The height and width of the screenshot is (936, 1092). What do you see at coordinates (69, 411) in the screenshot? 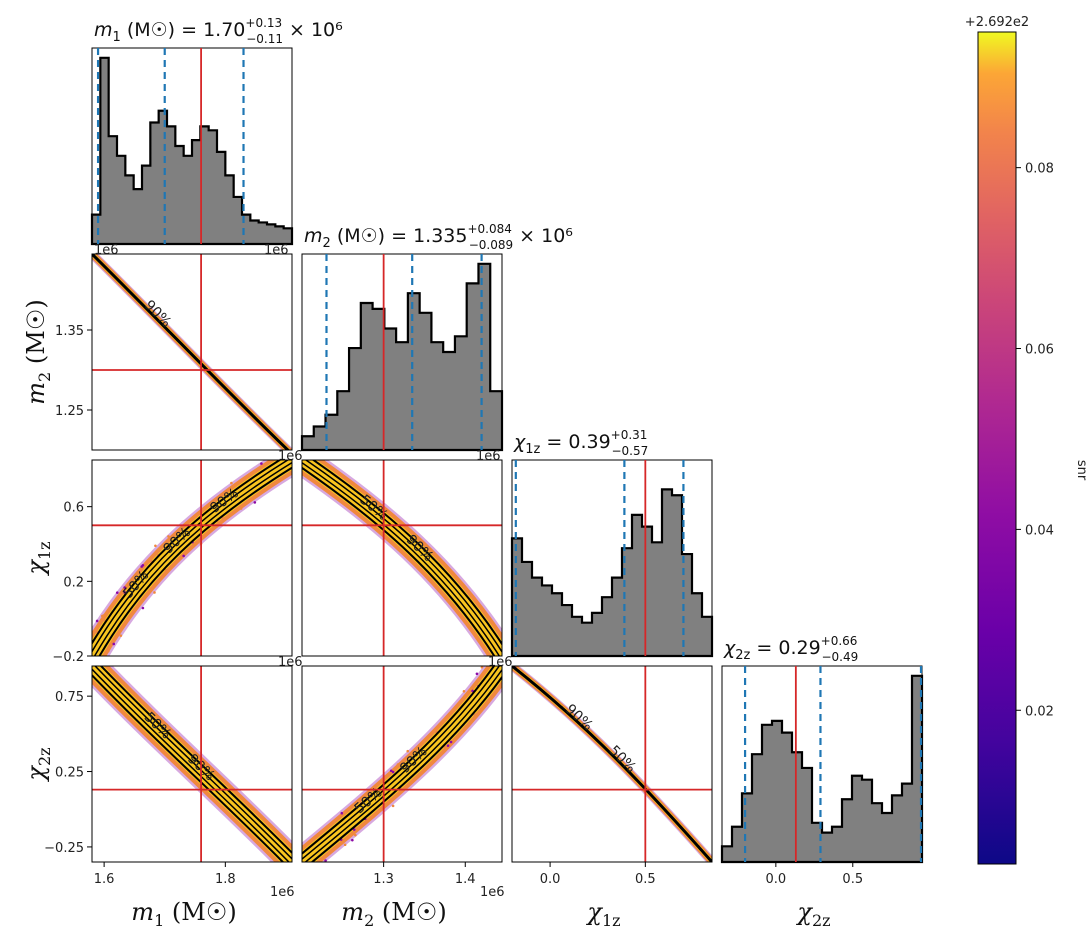
I see `y-tick-label: 1.25` at bounding box center [69, 411].